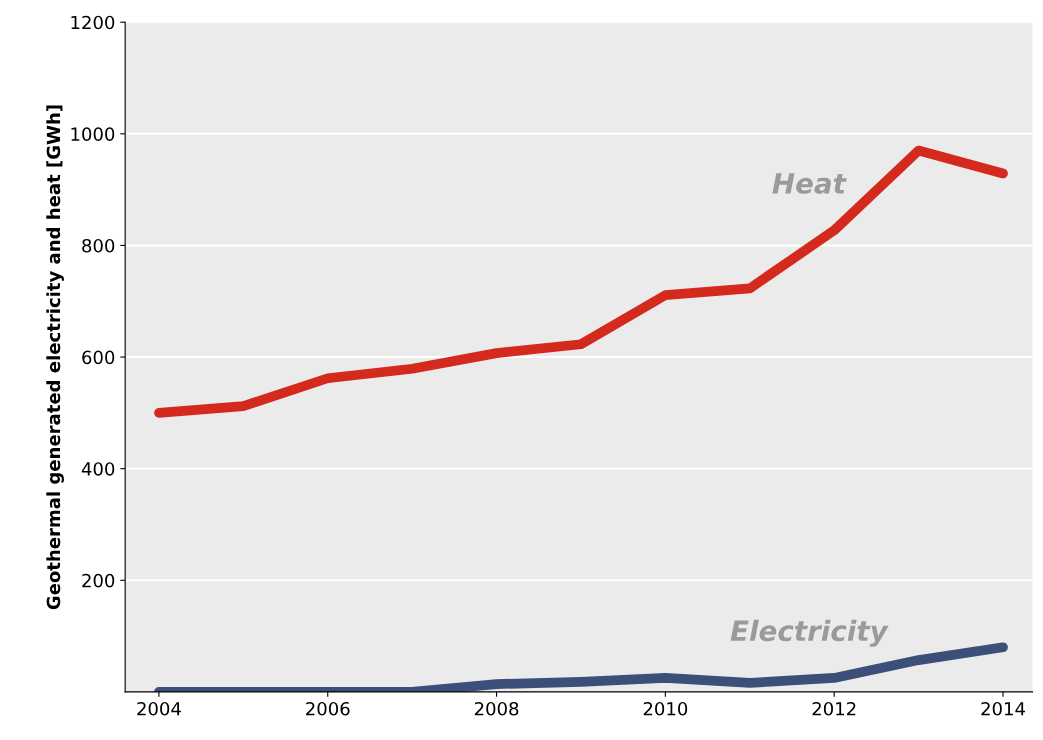 Image resolution: width=1043 pixels, height=740 pixels. What do you see at coordinates (159, 708) in the screenshot?
I see `x-tick-label: 2004` at bounding box center [159, 708].